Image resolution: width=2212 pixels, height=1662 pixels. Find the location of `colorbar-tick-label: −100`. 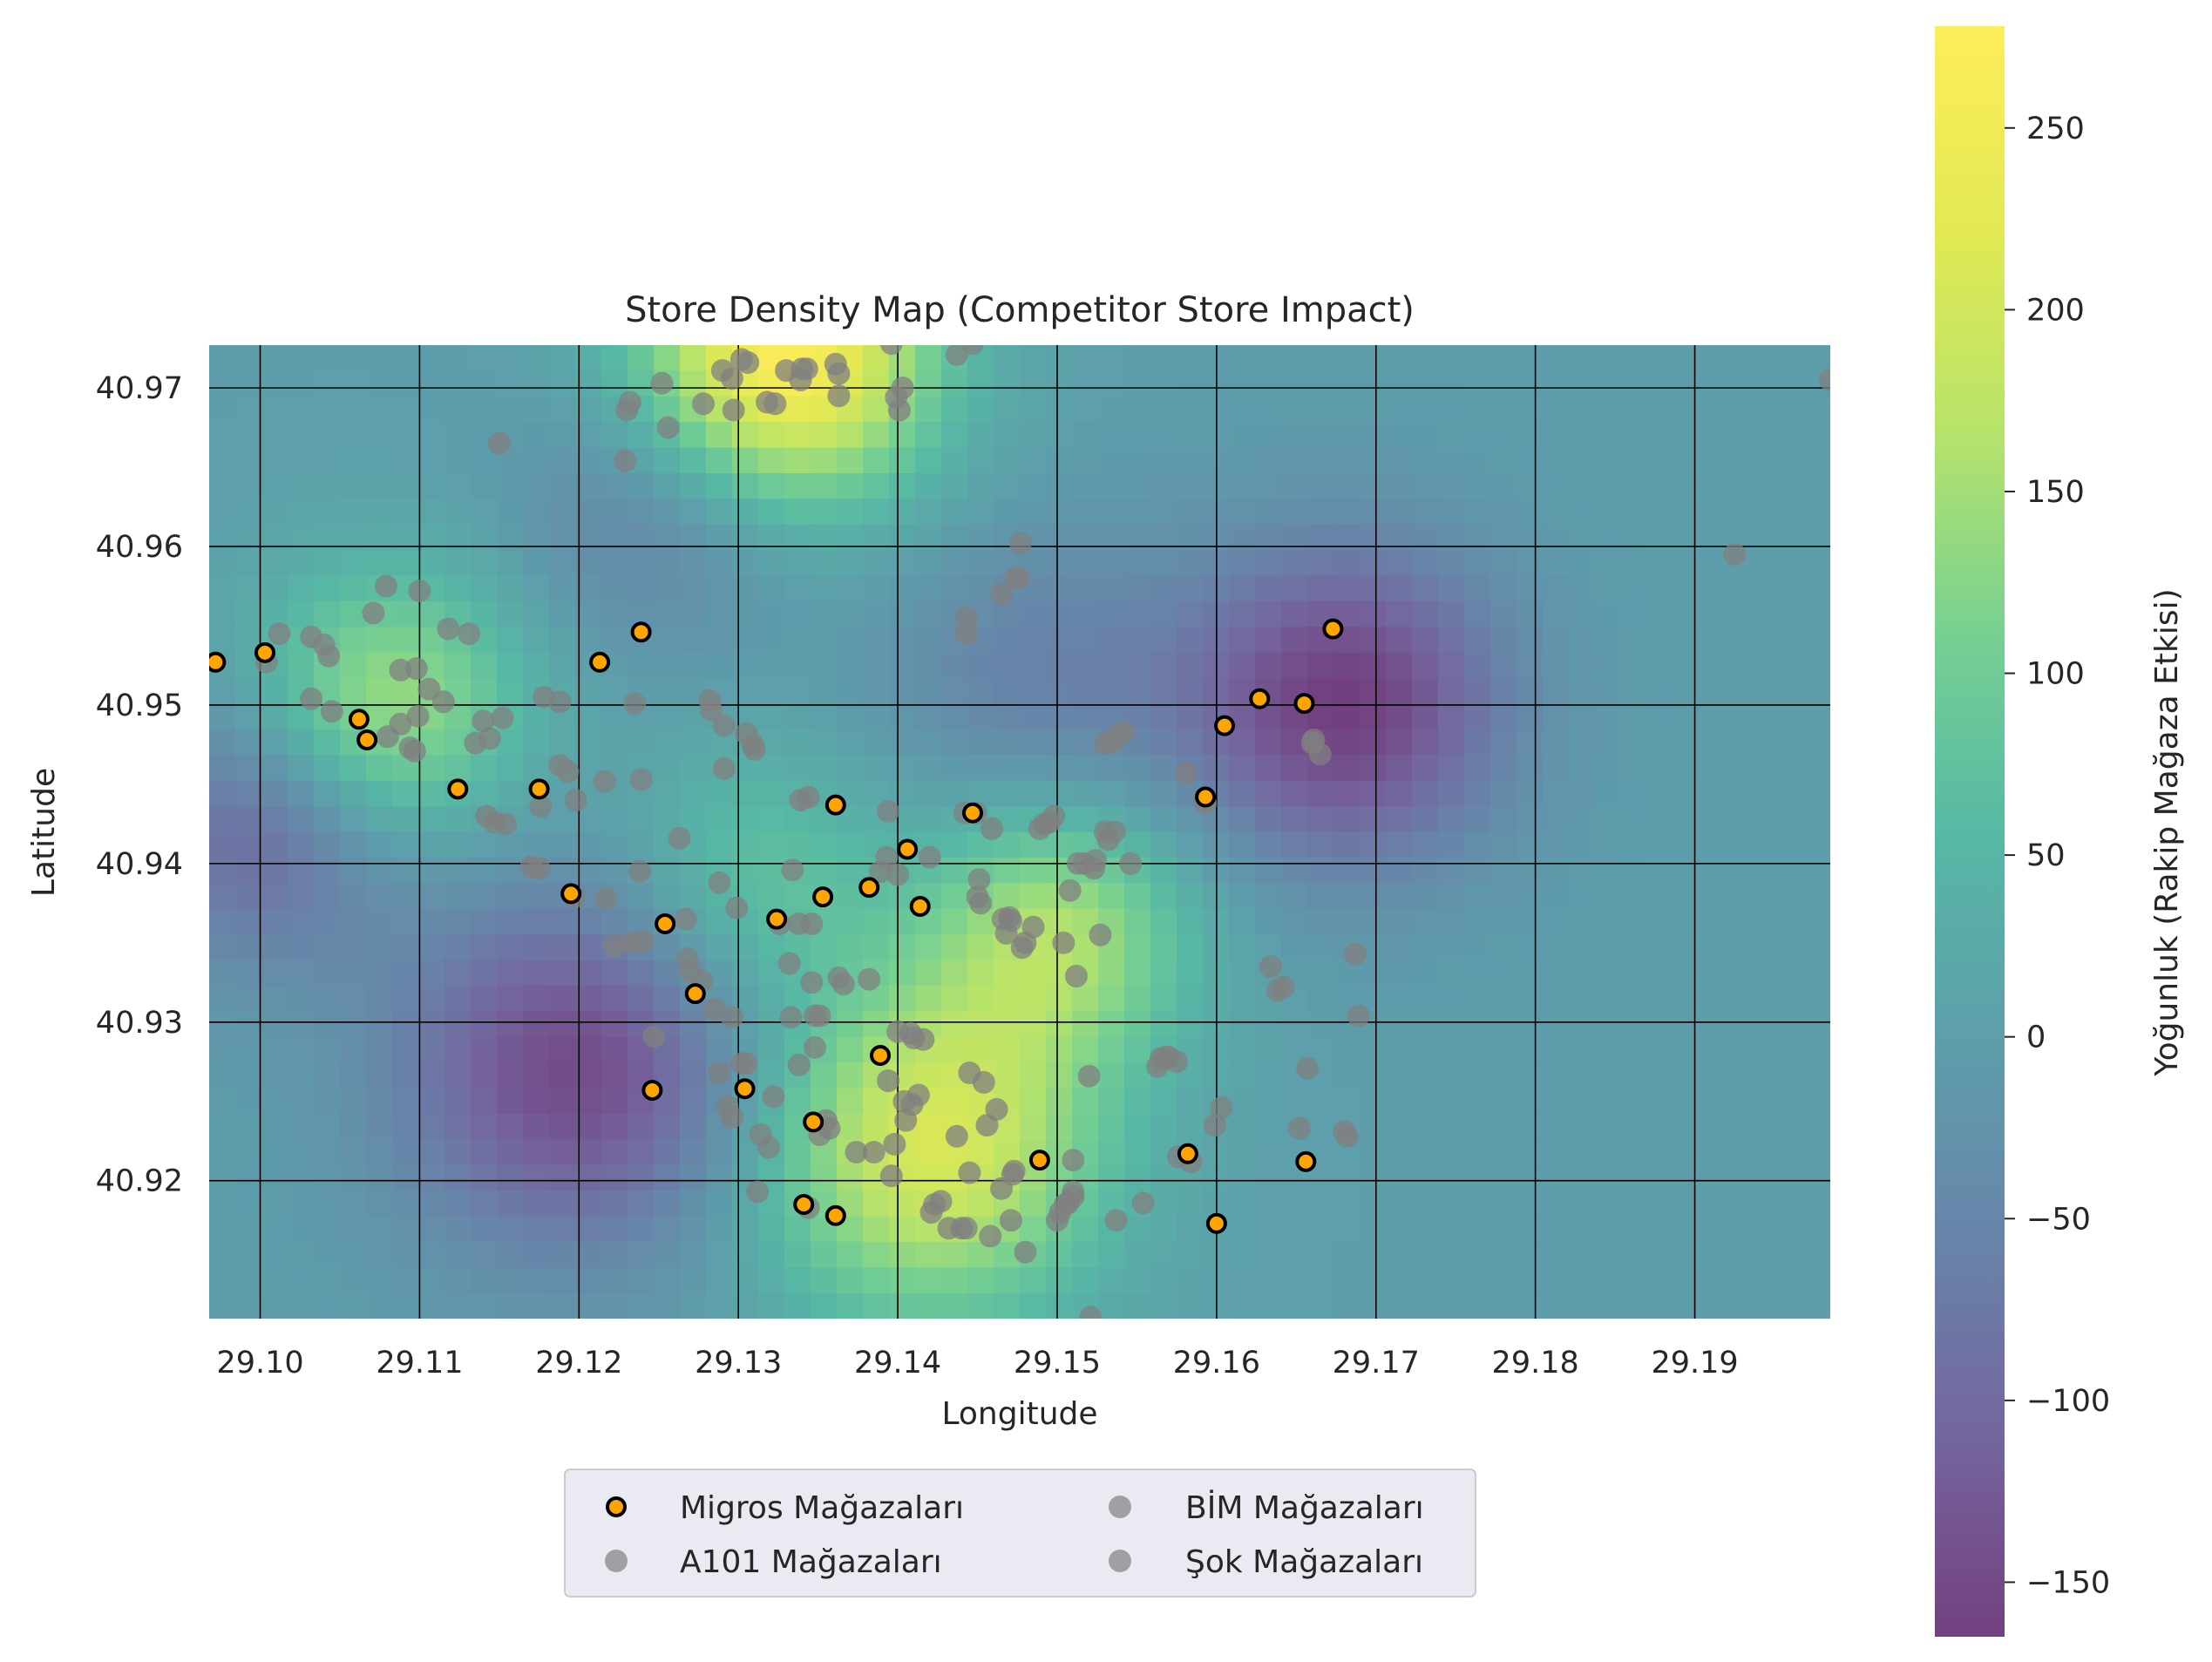

colorbar-tick-label: −100 is located at coordinates (2068, 1401).